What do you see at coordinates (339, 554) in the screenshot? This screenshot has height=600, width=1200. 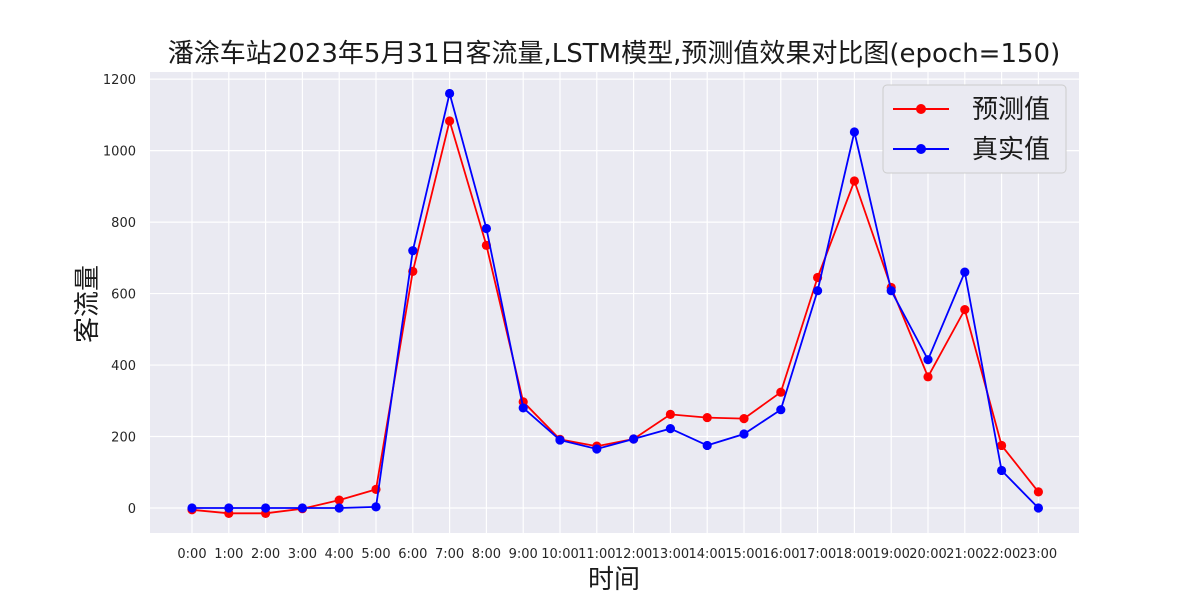 I see `x-tick-label: 4:00` at bounding box center [339, 554].